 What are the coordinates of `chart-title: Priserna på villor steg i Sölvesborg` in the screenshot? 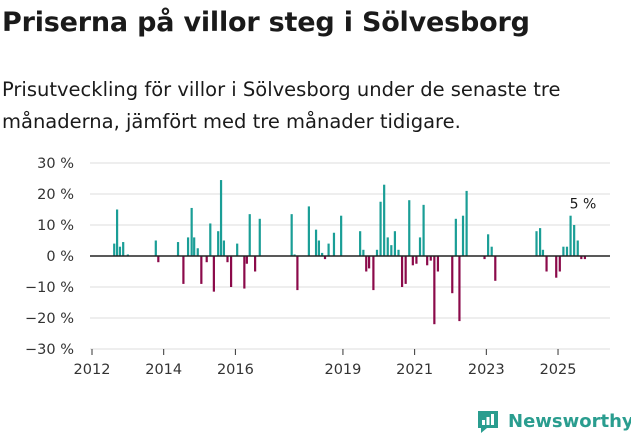 It's located at (266, 22).